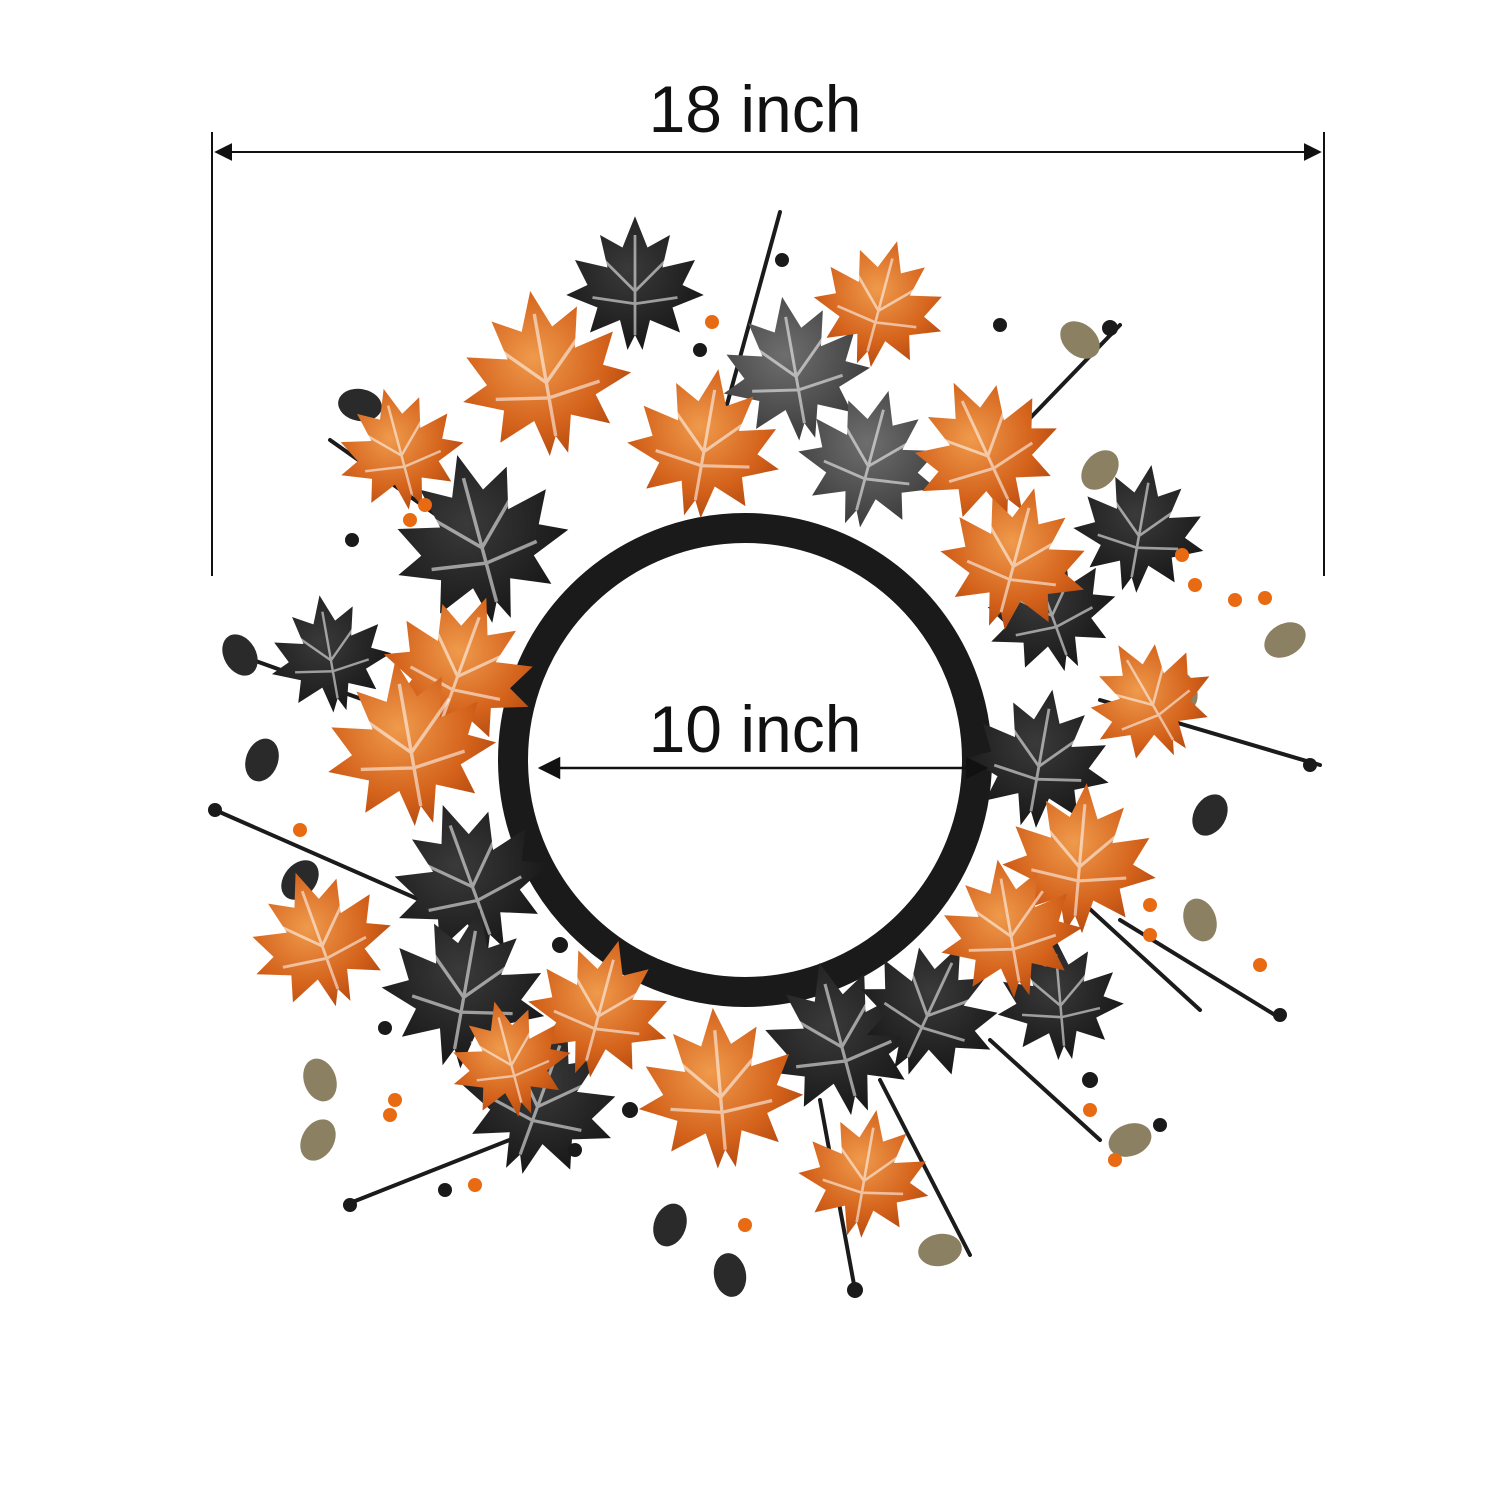 Image resolution: width=1500 pixels, height=1500 pixels. Describe the element at coordinates (755, 109) in the screenshot. I see `outer-diameter-label: 18 inch` at that location.